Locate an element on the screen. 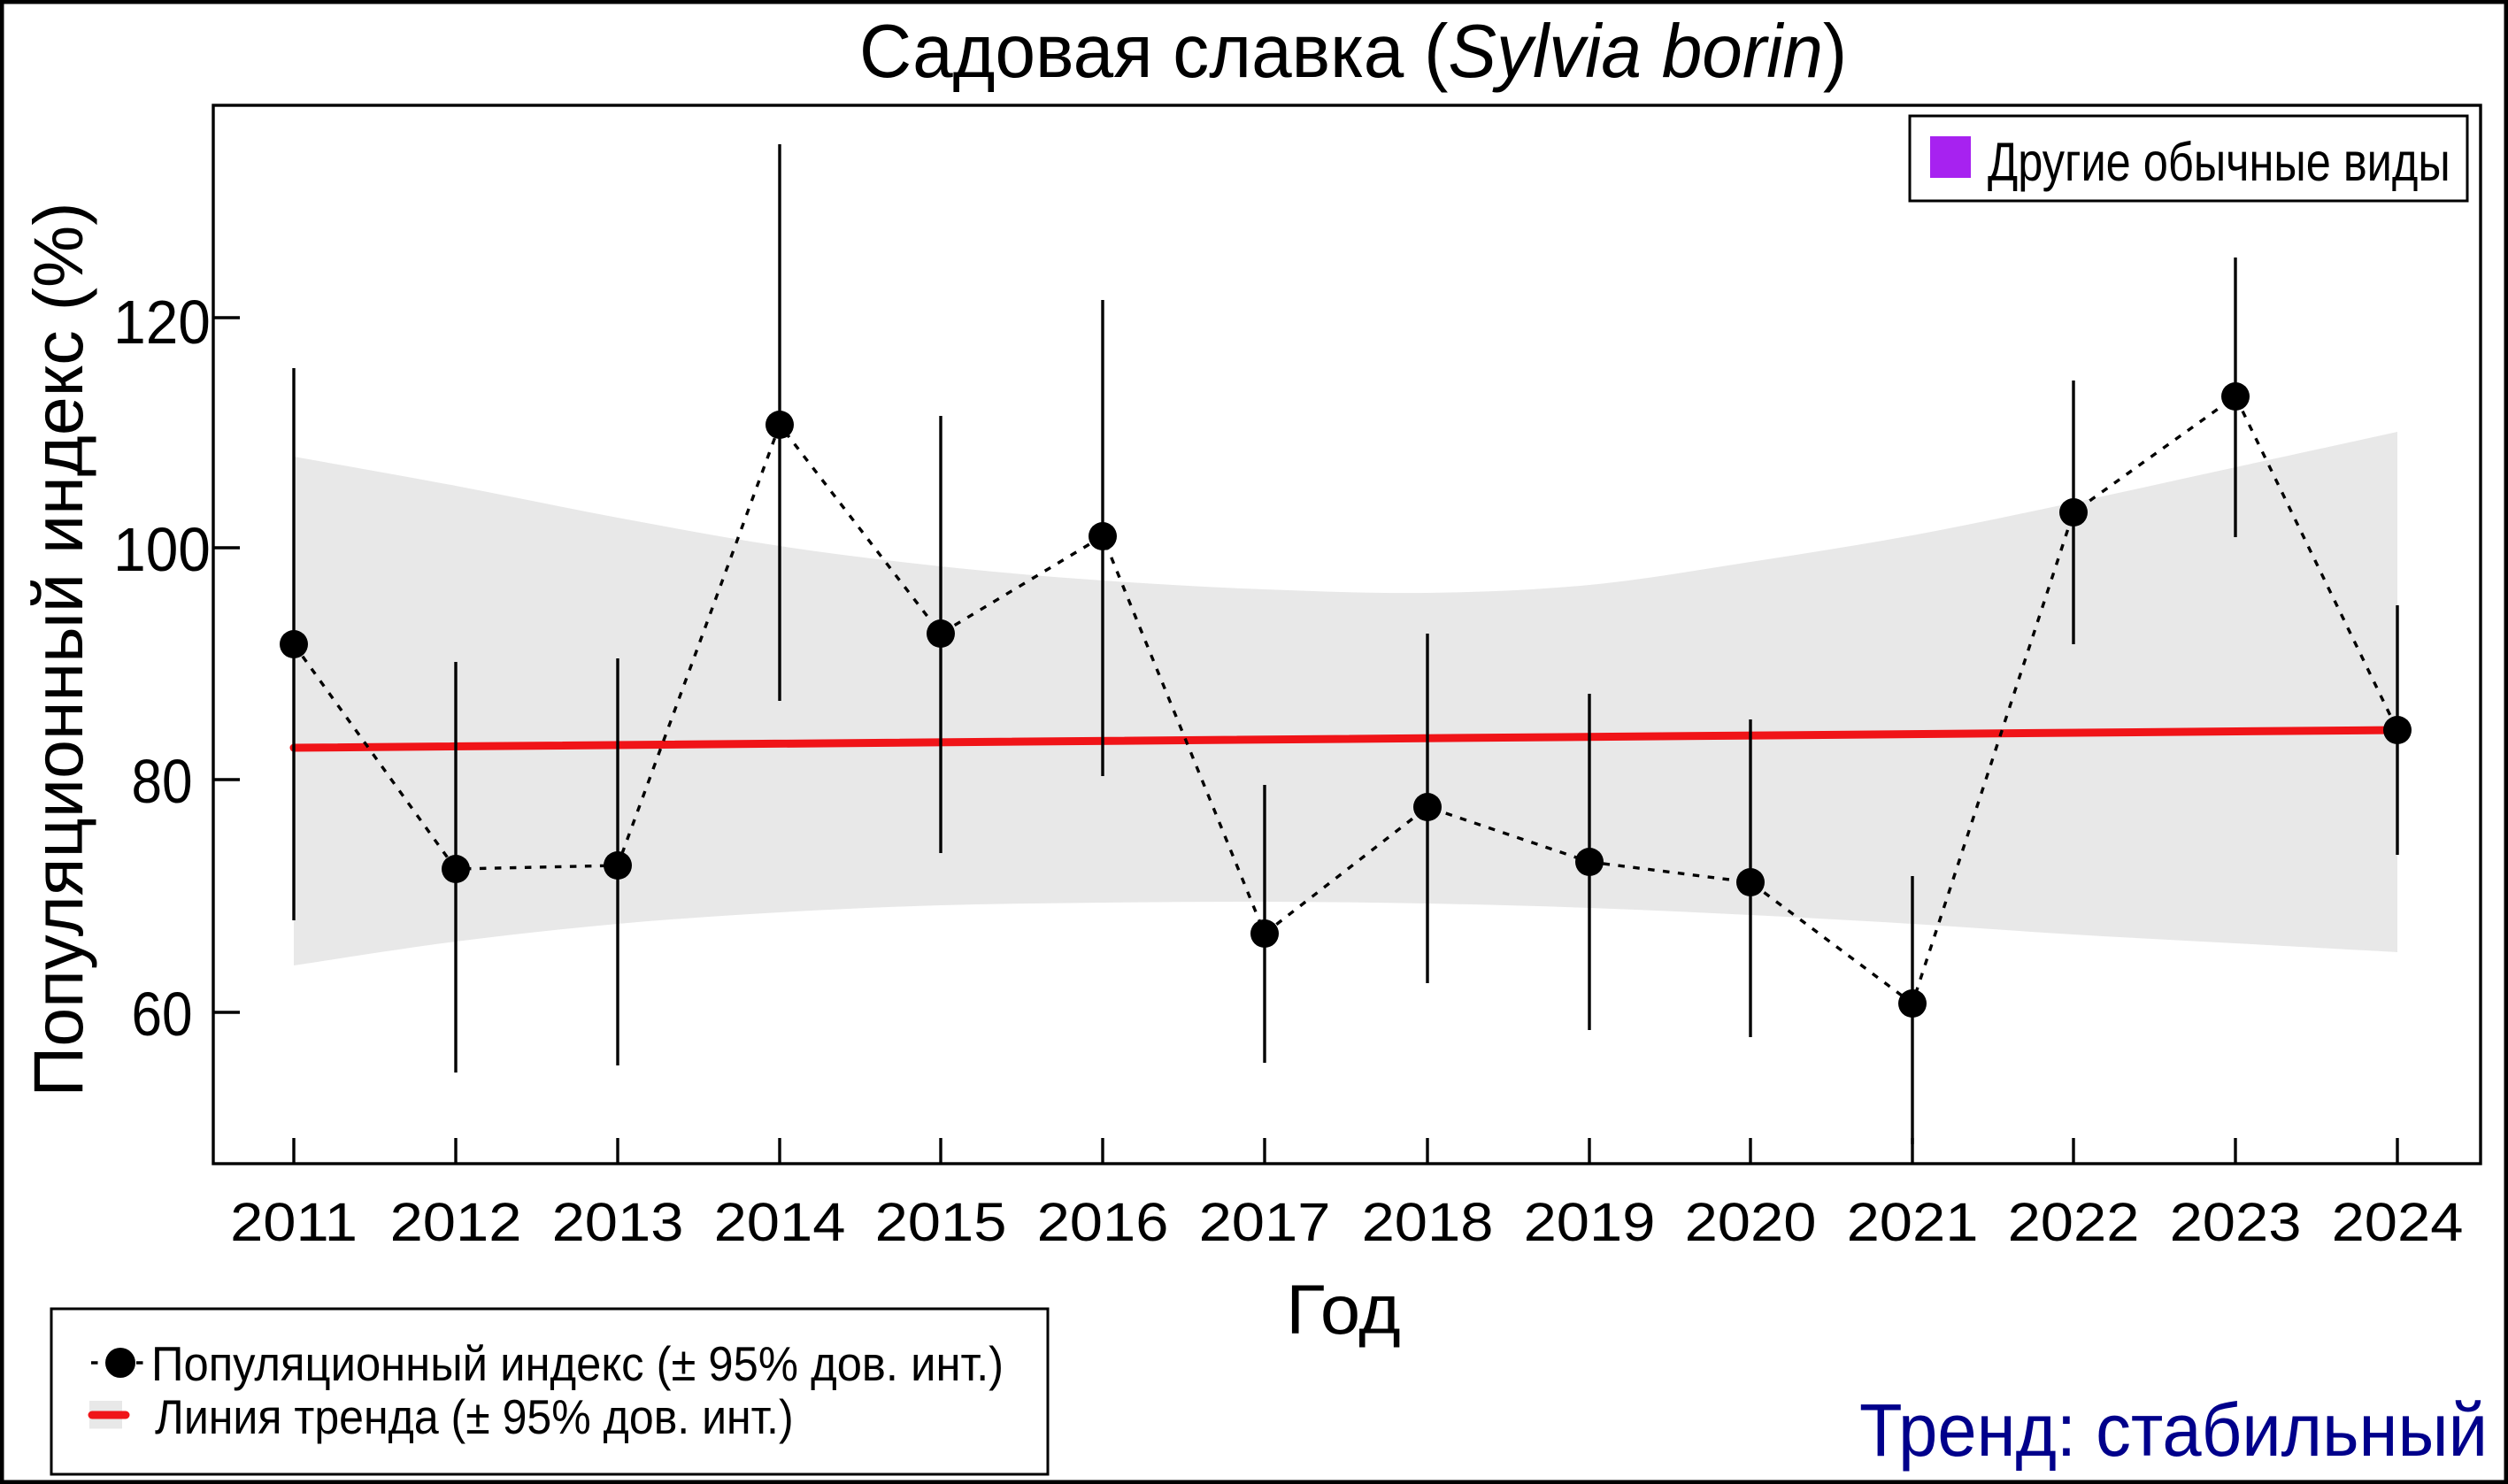  svg-text: 2020 is located at coordinates (1751, 1222).